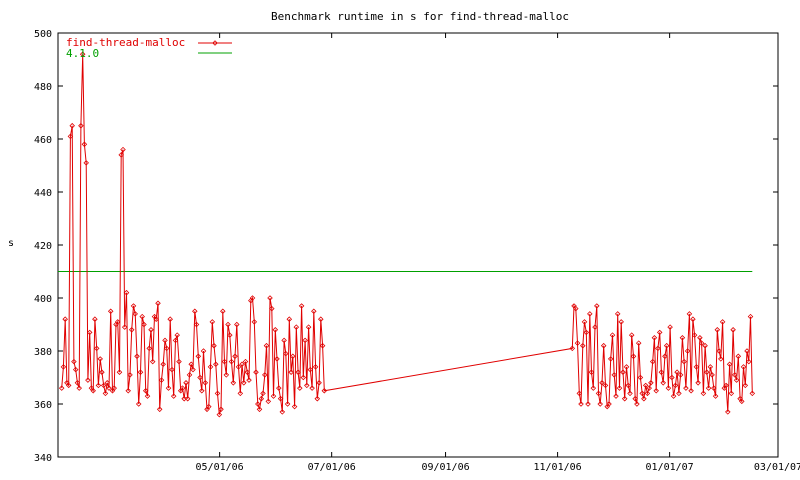  What do you see at coordinates (558, 467) in the screenshot?
I see `x-tick-label: 11/01/06` at bounding box center [558, 467].